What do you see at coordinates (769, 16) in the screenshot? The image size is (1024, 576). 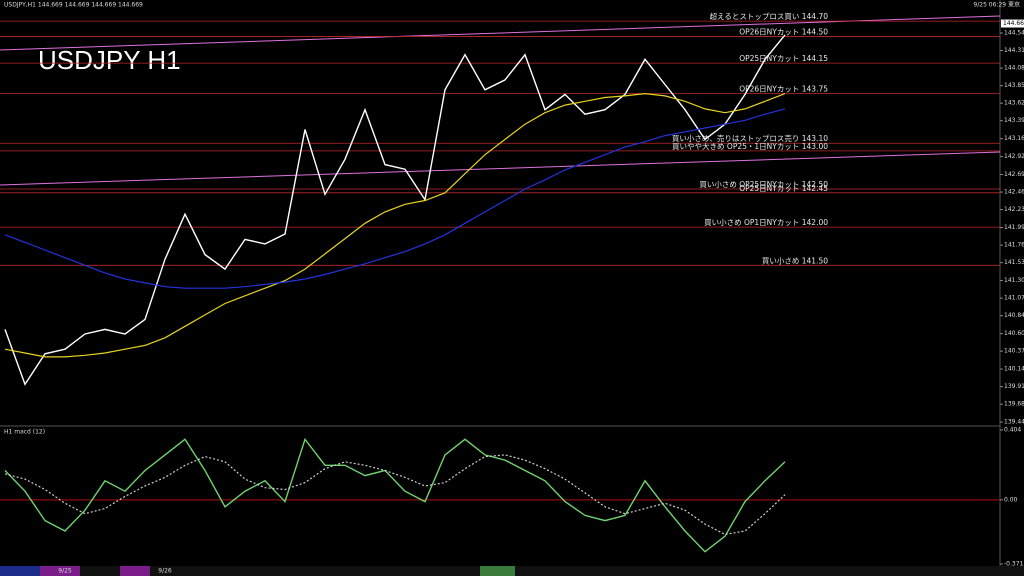 I see `level-label: 超えるとストップロス買い 144.70` at bounding box center [769, 16].